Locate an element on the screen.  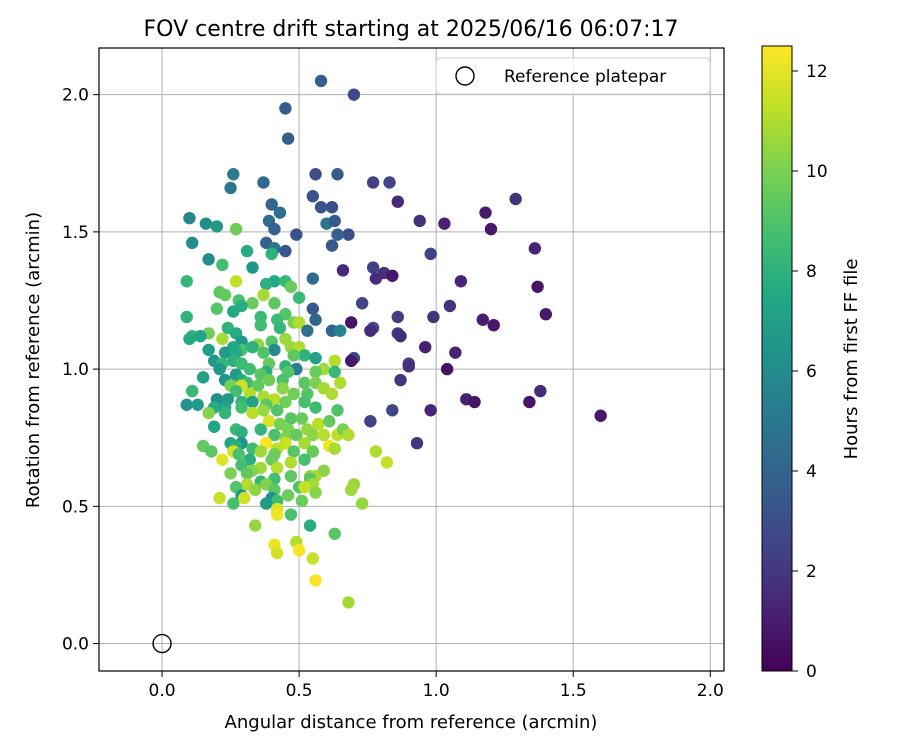
colorbar-gradient is located at coordinates (777, 358).